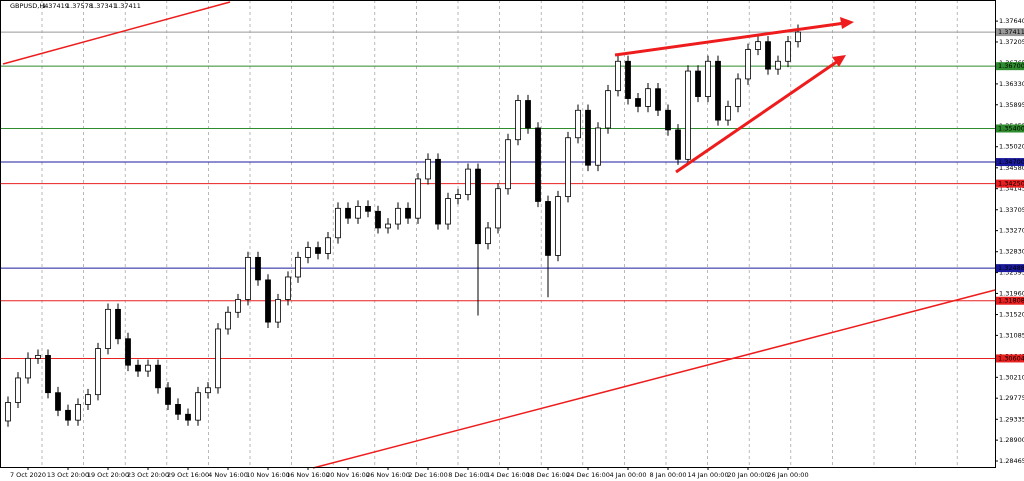 This screenshot has height=481, width=1024. I want to click on symbol: GBPUSD,H4, so click(29, 6).